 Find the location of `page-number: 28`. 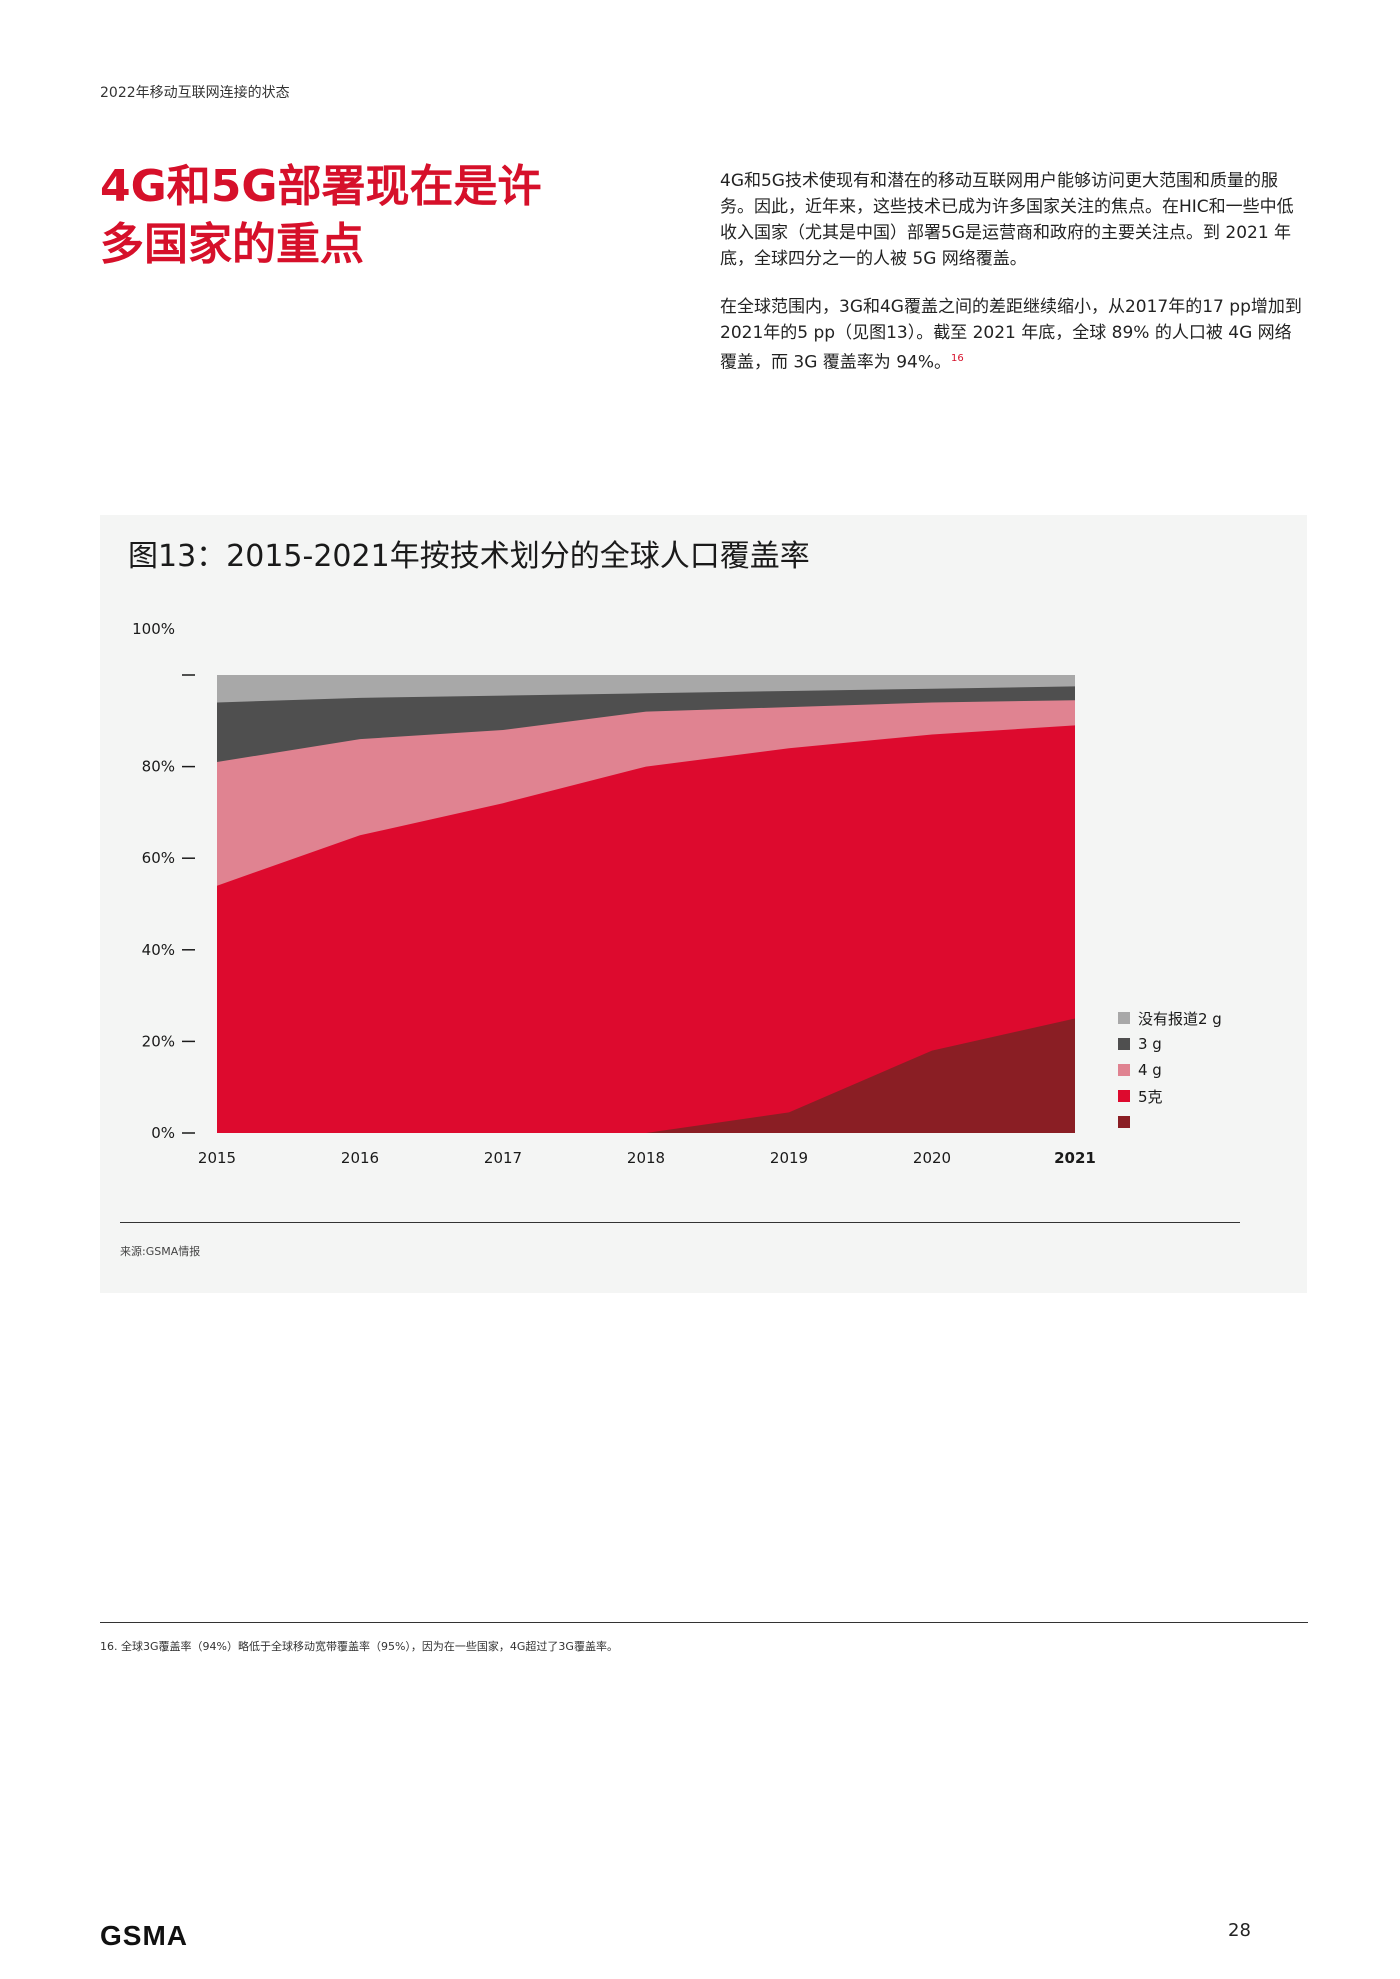

page-number: 28 is located at coordinates (1239, 1930).